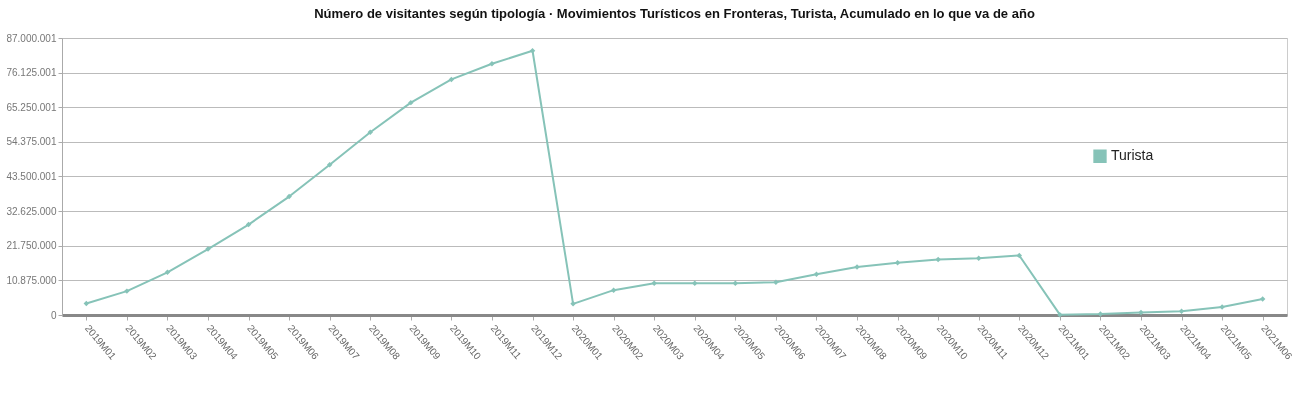 The height and width of the screenshot is (412, 1311). What do you see at coordinates (31, 176) in the screenshot?
I see `y-tick-label: 43.500.001` at bounding box center [31, 176].